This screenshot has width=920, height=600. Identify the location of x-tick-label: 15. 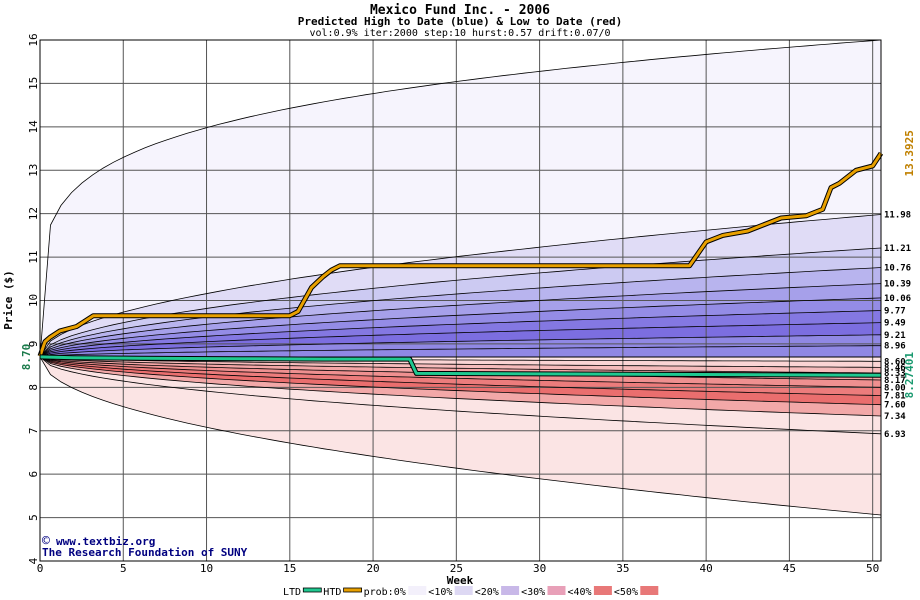
(289, 568).